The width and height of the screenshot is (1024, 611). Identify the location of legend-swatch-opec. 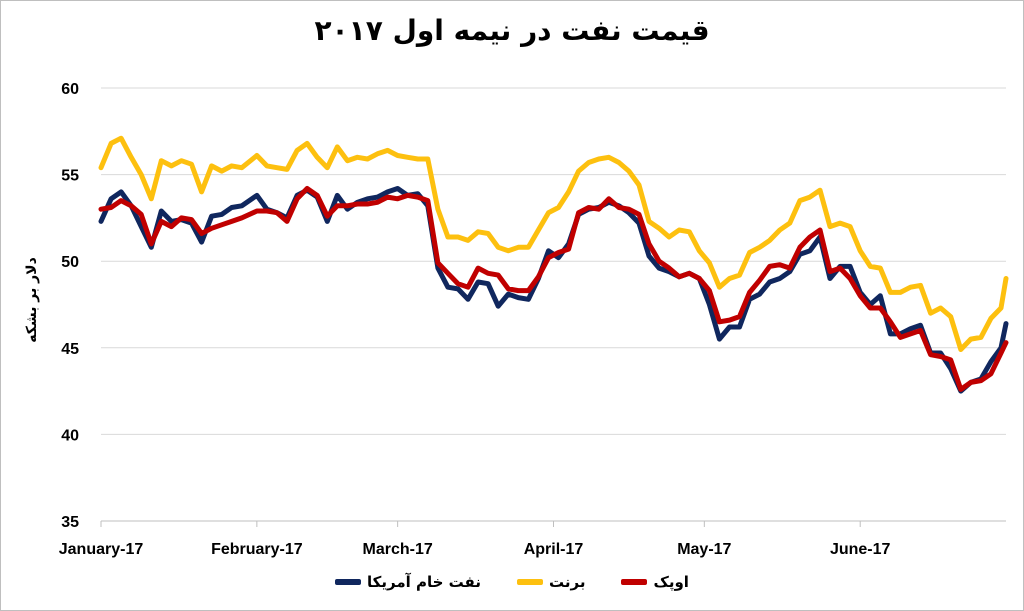
(634, 582).